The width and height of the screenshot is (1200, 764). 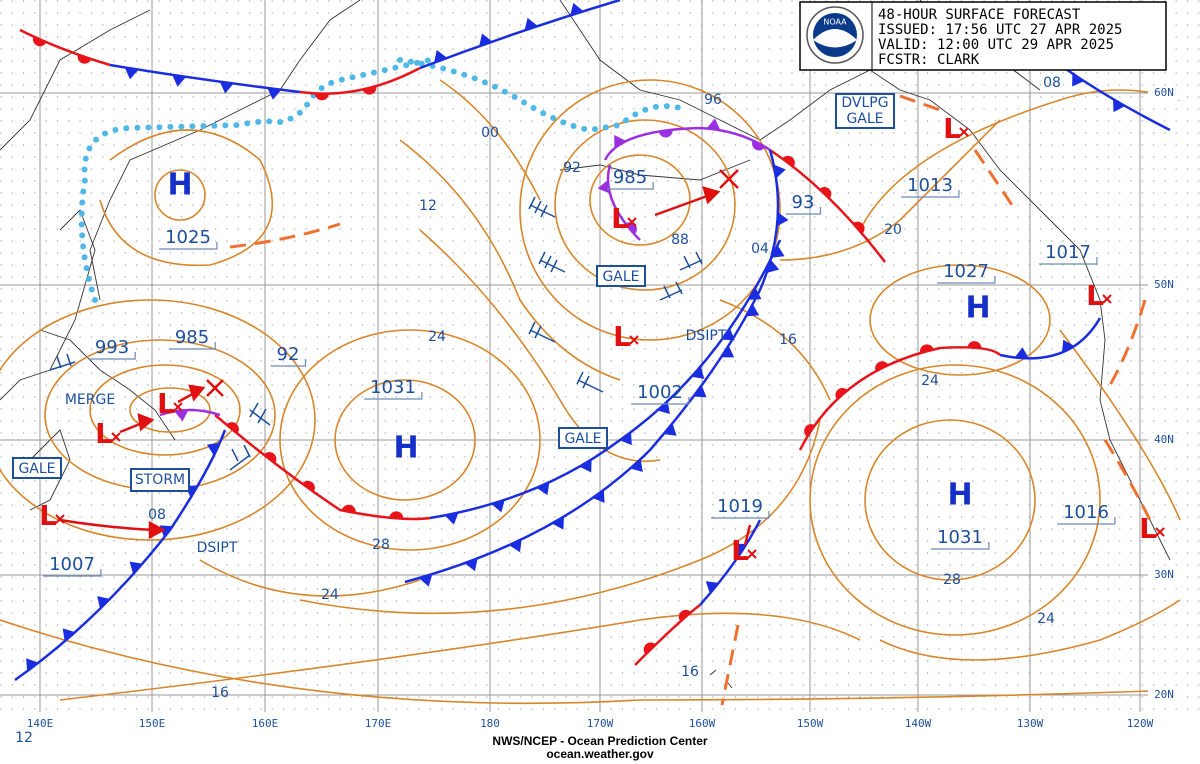 I want to click on warning-label: DVLPG, so click(x=864, y=103).